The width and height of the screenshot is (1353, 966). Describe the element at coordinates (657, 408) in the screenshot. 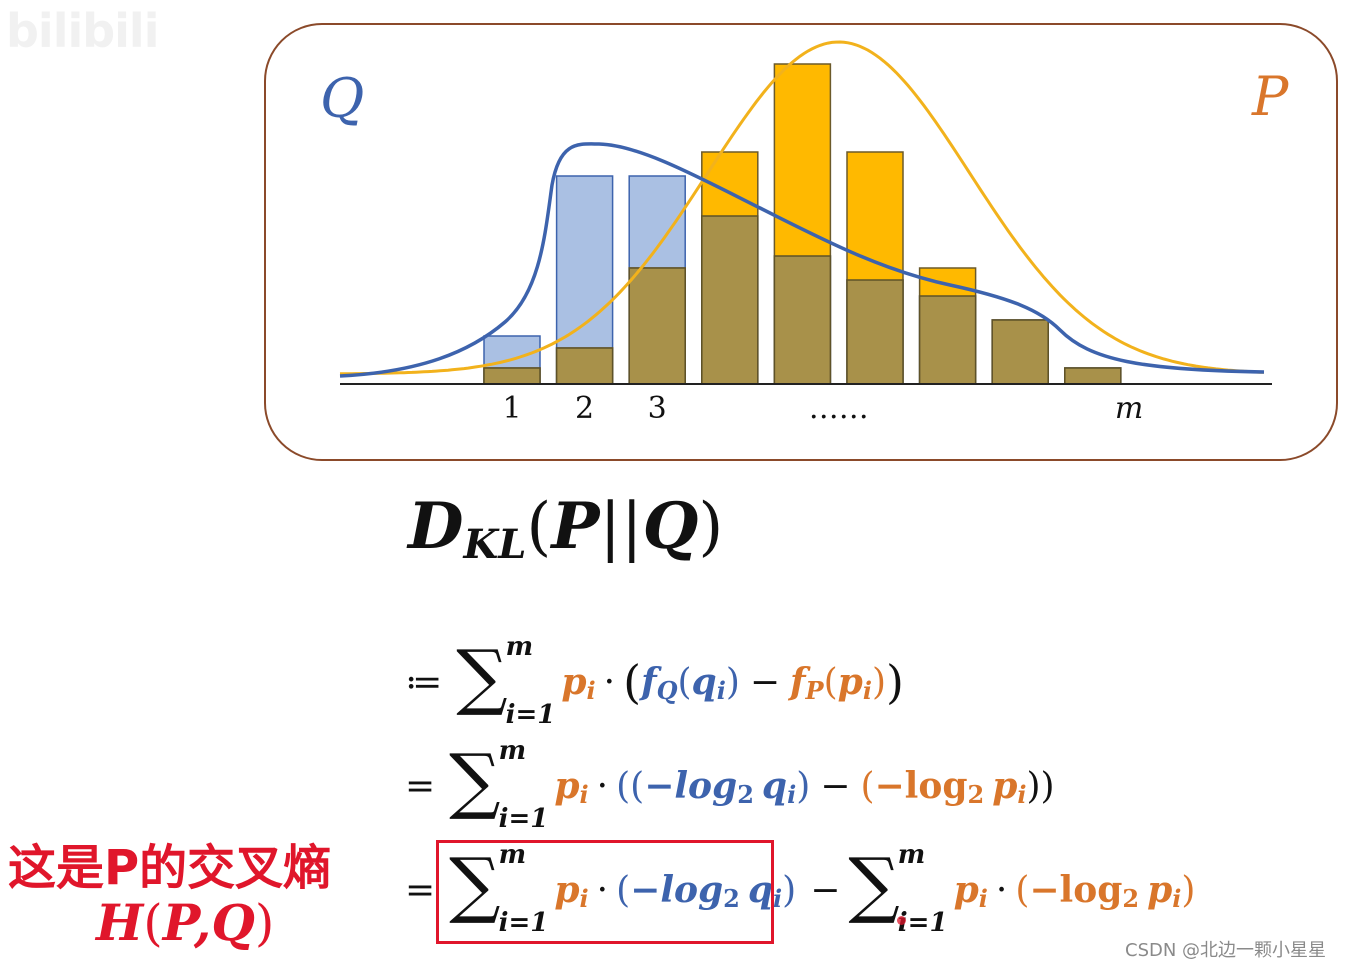

I see `x-tick-label-3: 3` at that location.